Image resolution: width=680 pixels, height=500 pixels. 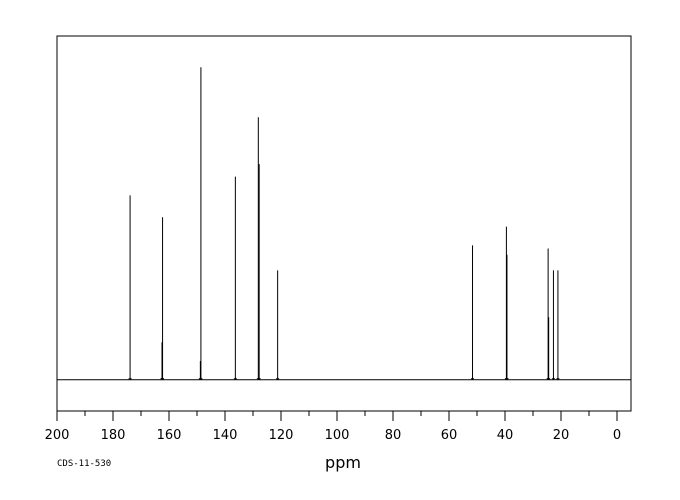 I want to click on x-tick-label-160: 160, so click(x=169, y=435).